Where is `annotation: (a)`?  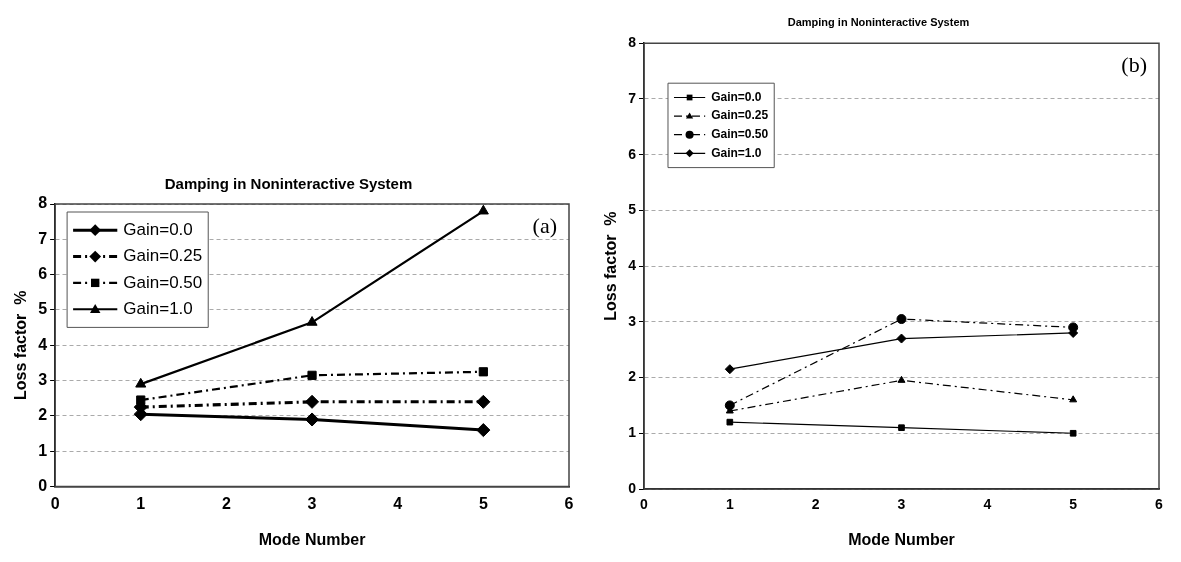 annotation: (a) is located at coordinates (544, 225).